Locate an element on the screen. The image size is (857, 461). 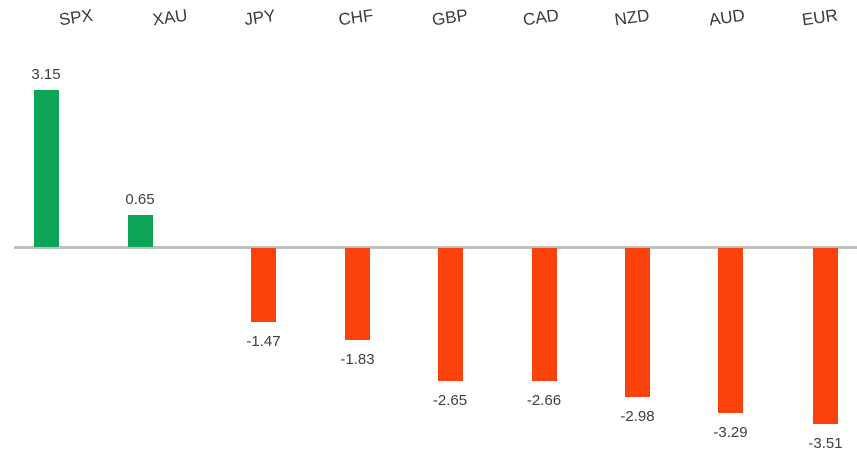
bar-NZD is located at coordinates (637, 322).